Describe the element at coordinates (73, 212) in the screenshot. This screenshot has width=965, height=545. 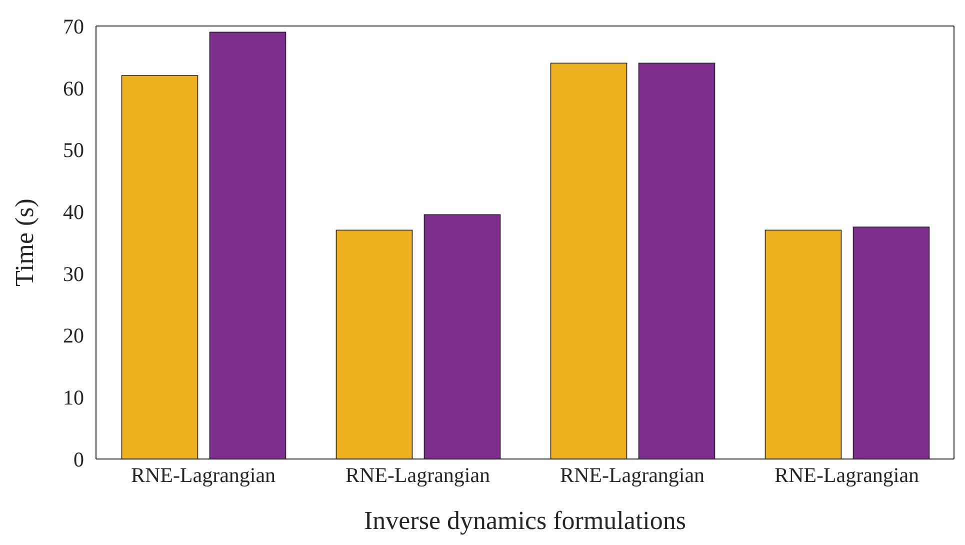
I see `y-tick-label: 40` at that location.